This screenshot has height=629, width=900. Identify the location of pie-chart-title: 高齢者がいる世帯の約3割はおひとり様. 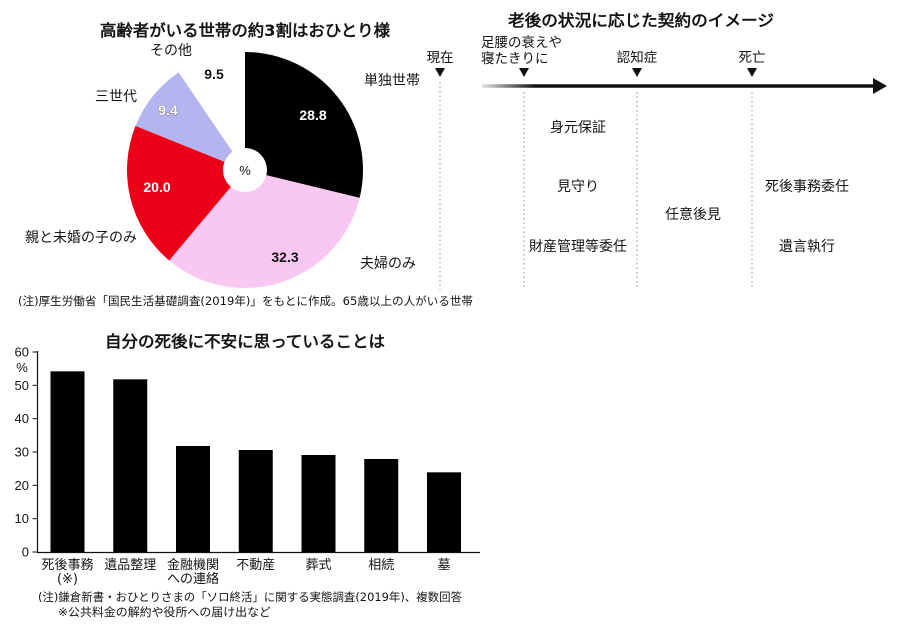
(245, 30).